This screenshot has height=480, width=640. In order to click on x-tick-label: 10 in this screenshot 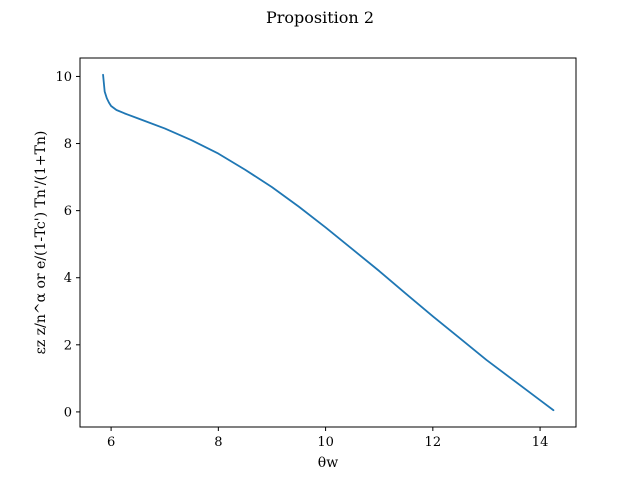, I will do `click(325, 442)`.